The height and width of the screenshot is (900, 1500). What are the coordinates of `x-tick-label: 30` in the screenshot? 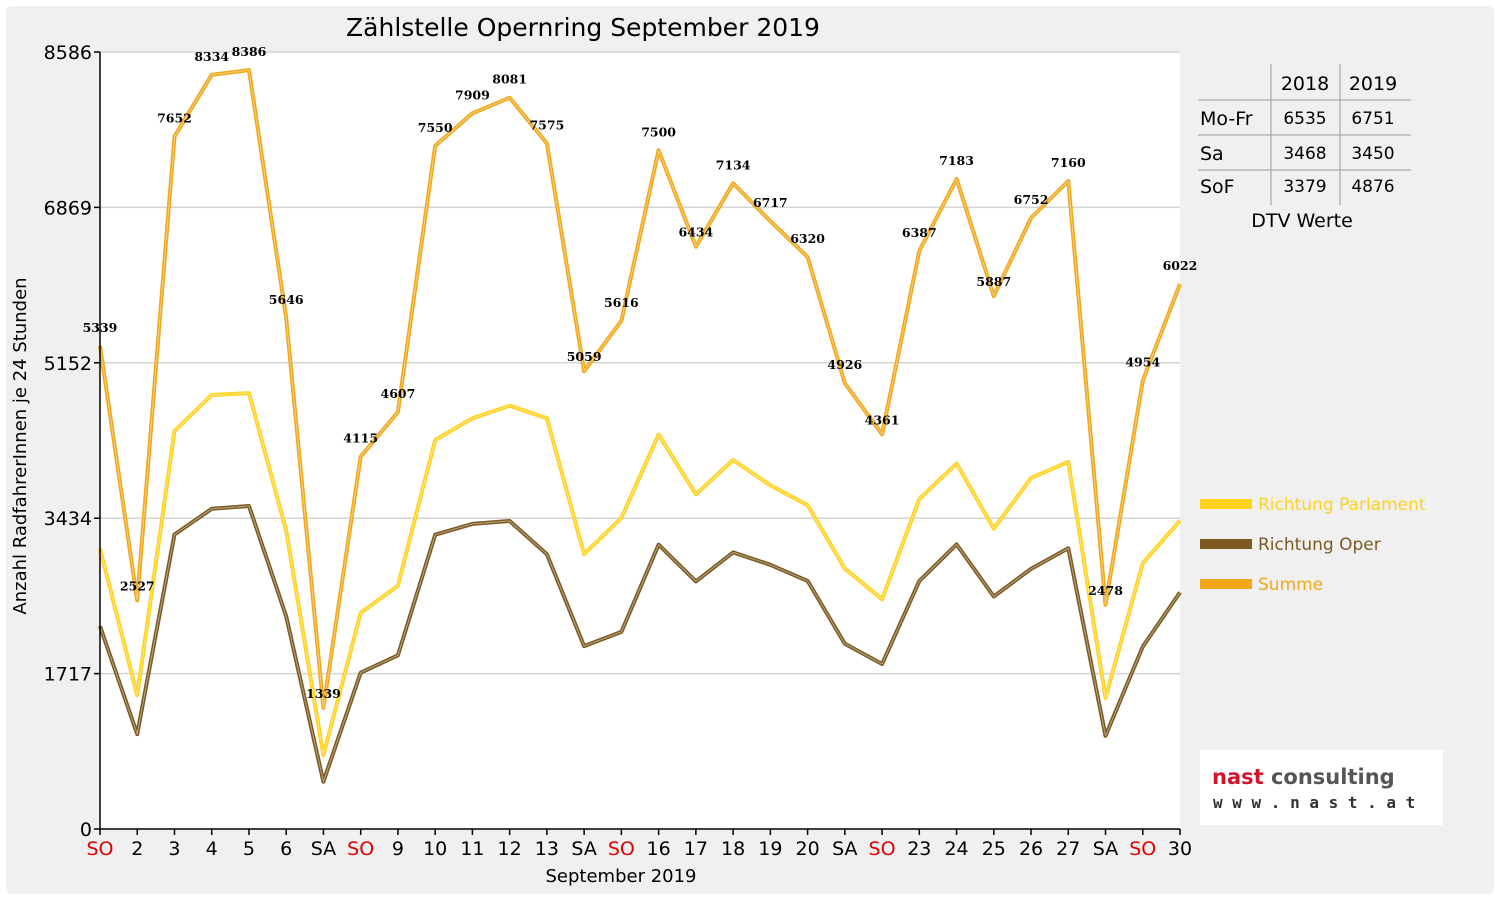 It's located at (1180, 849).